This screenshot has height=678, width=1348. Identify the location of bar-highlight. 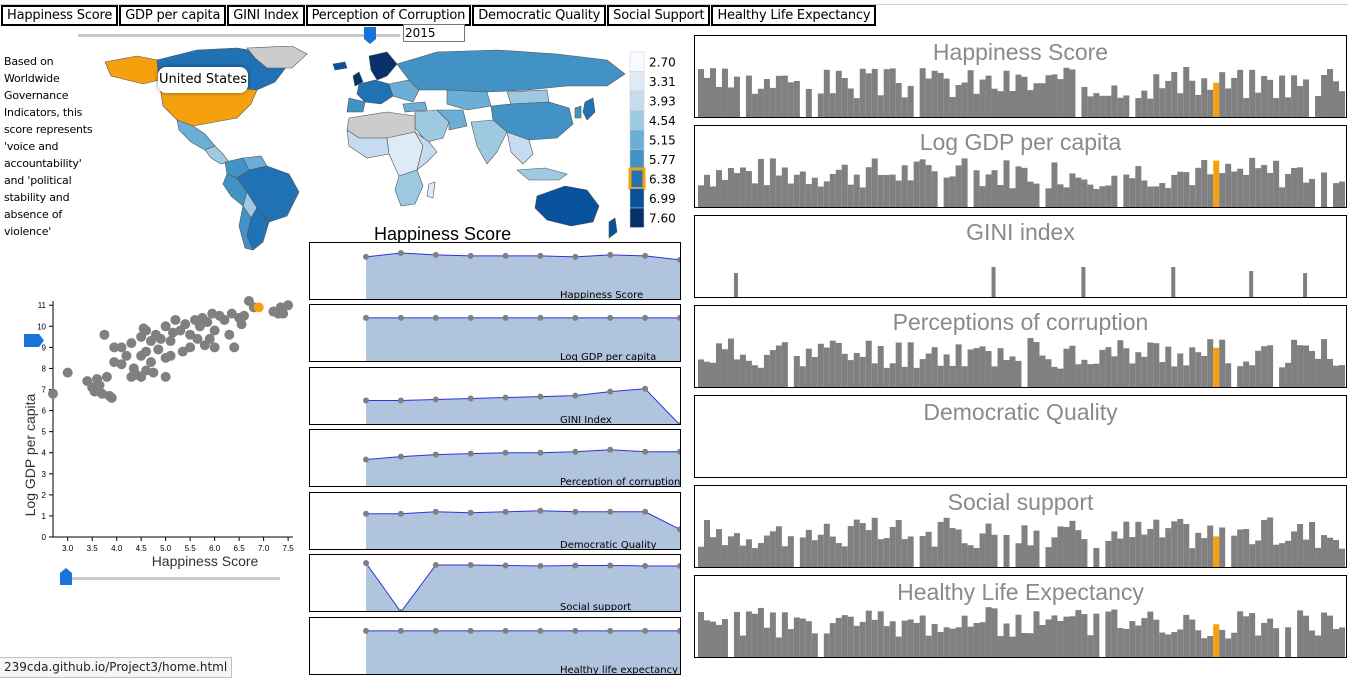
(1216, 367).